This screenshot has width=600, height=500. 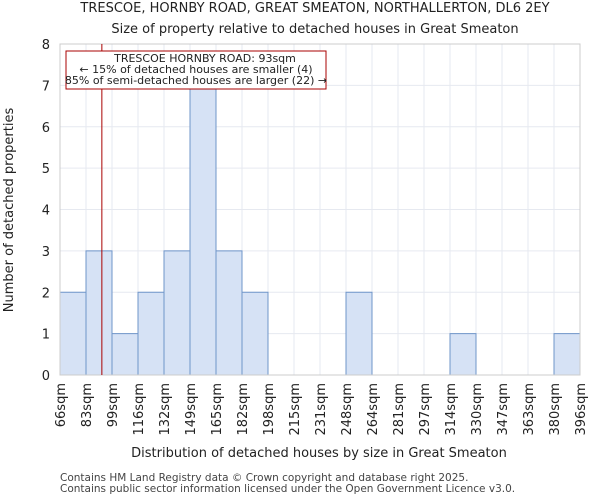 I want to click on y-tick-labels: 0 1 2 3 4 5 6 7 8, so click(x=46, y=211).